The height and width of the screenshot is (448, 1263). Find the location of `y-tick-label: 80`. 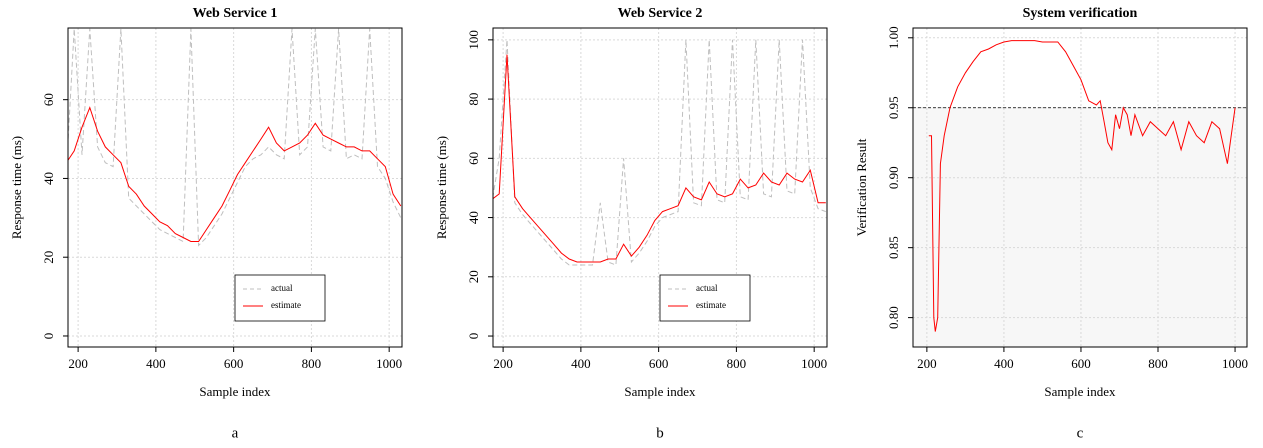

y-tick-label: 80 is located at coordinates (473, 99).